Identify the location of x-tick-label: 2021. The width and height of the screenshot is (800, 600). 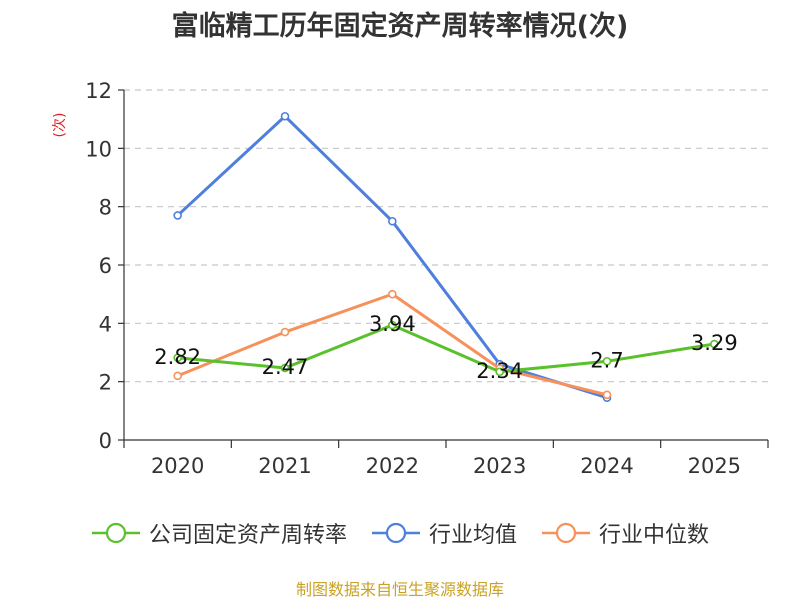
(284, 466).